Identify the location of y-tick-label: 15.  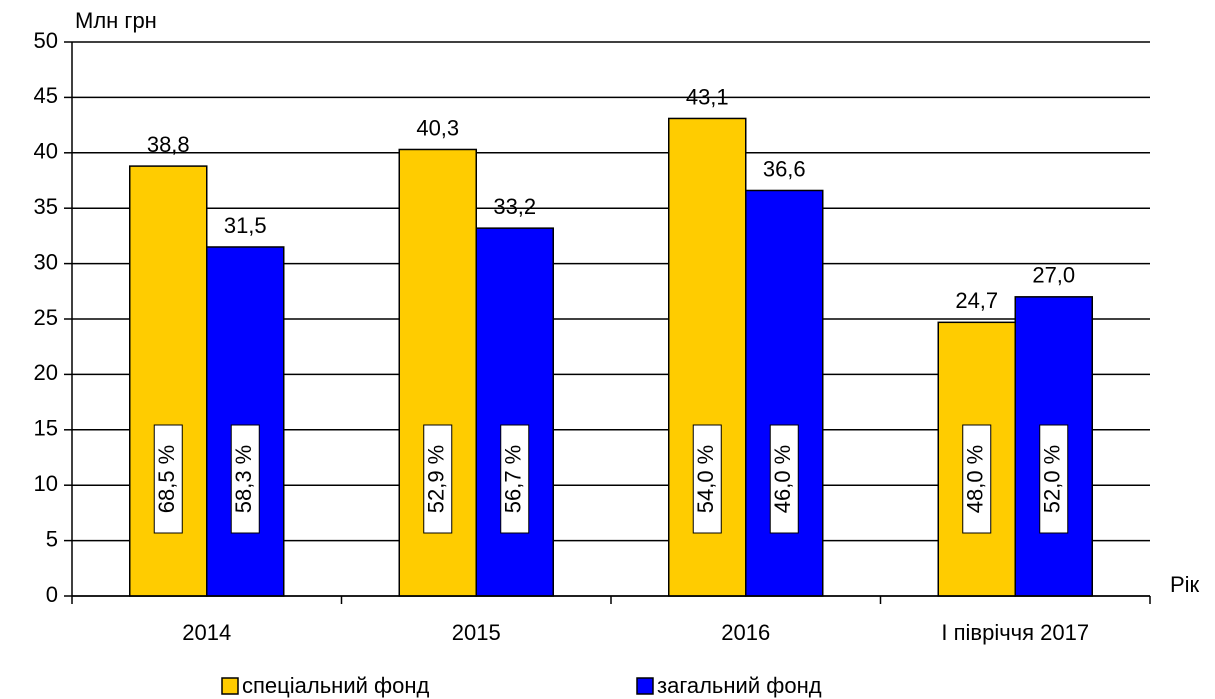
(46, 428).